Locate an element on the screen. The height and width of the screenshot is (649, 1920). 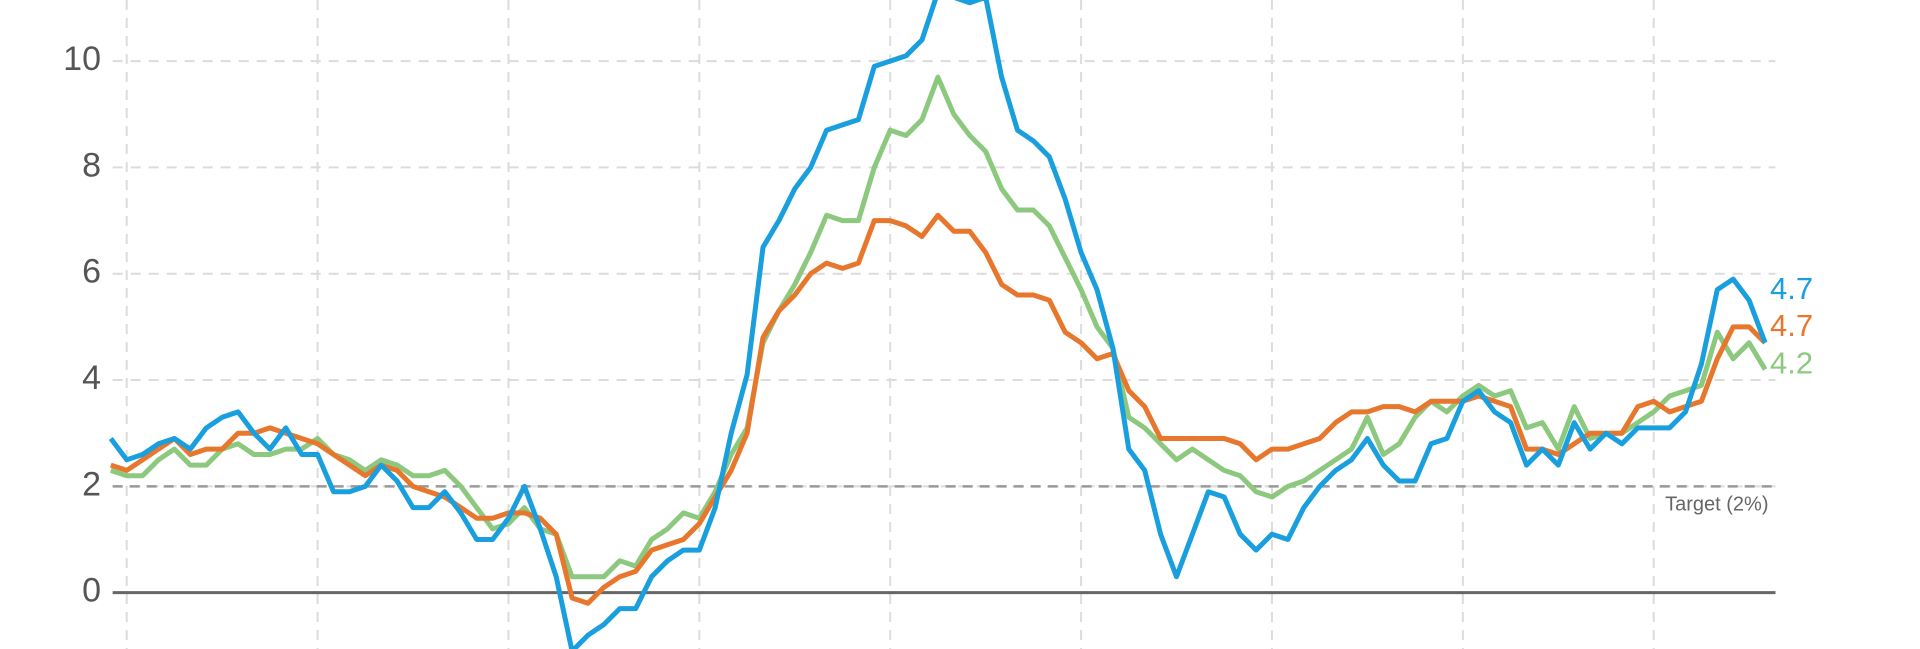
y-tick-label: 4 is located at coordinates (91, 378).